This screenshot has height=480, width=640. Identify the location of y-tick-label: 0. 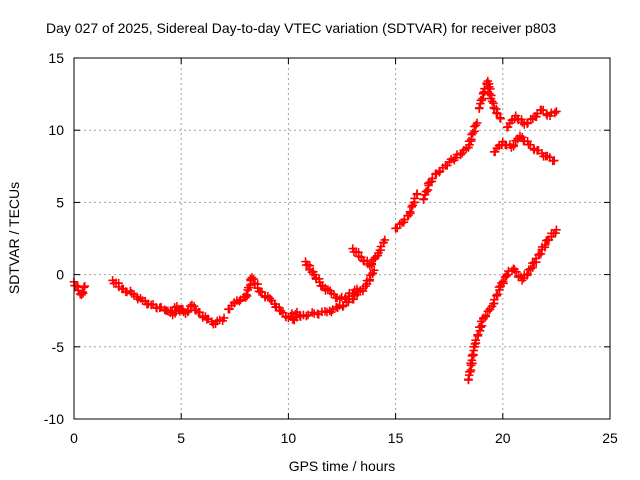
(60, 275).